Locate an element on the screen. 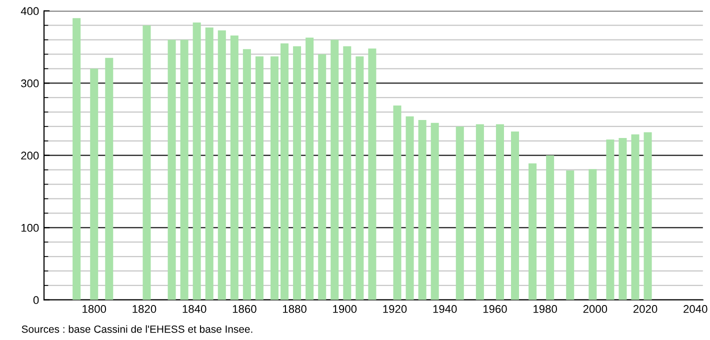 This screenshot has height=340, width=710. y-tick-label: 0 is located at coordinates (36, 300).